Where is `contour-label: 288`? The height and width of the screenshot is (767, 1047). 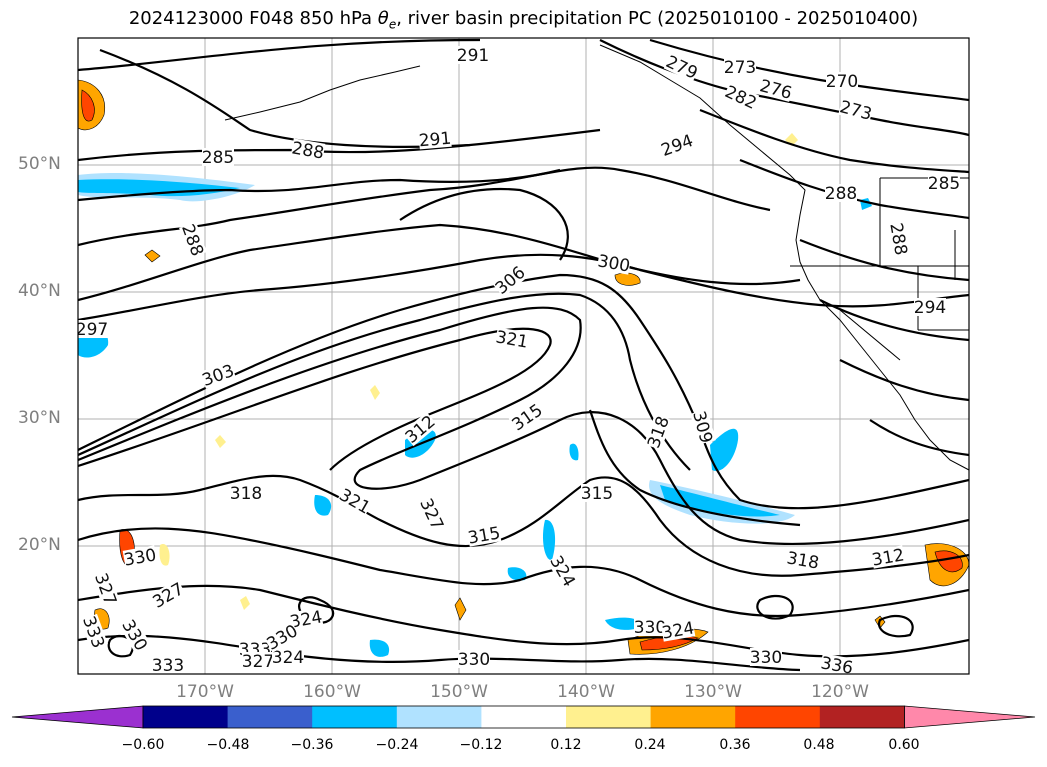
contour-label: 288 is located at coordinates (192, 240).